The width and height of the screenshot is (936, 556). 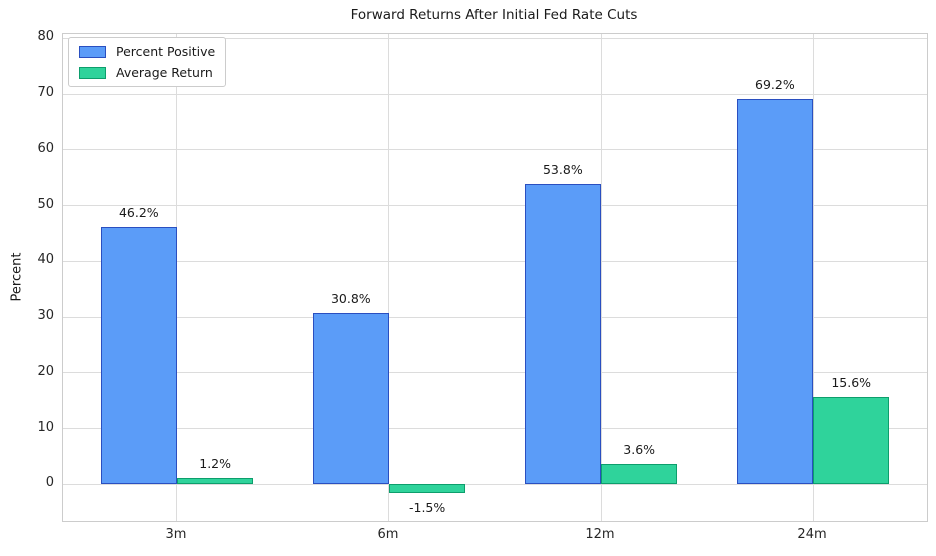 What do you see at coordinates (45, 316) in the screenshot?
I see `y-tick-label: 30` at bounding box center [45, 316].